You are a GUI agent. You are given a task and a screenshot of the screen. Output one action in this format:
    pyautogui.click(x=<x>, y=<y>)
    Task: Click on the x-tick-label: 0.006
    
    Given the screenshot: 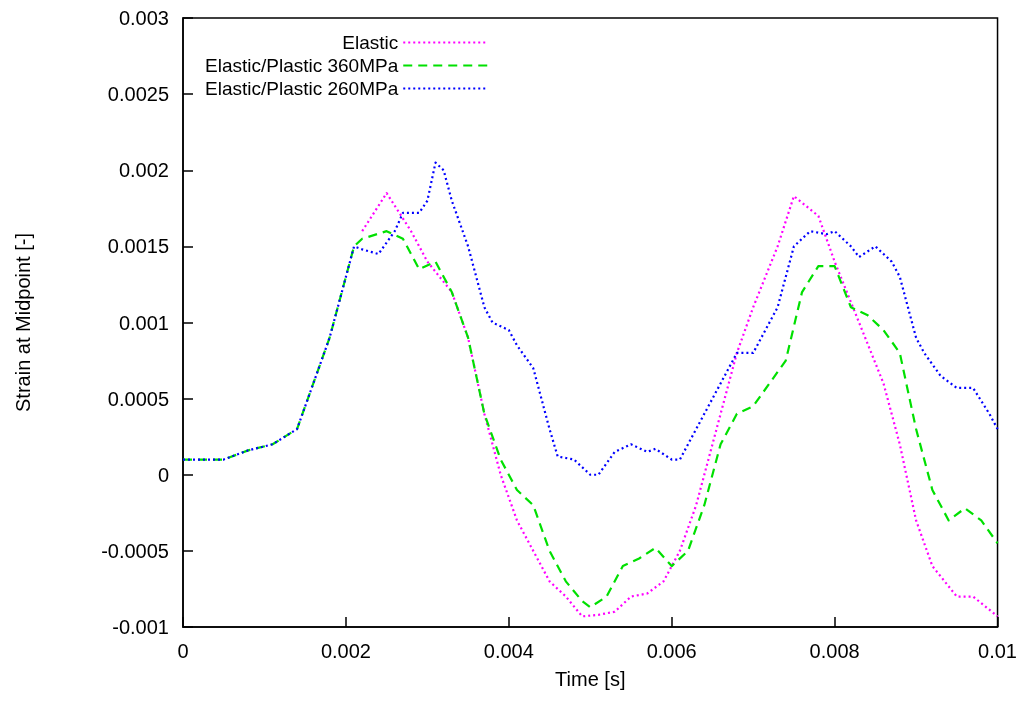 What is the action you would take?
    pyautogui.click(x=671, y=651)
    